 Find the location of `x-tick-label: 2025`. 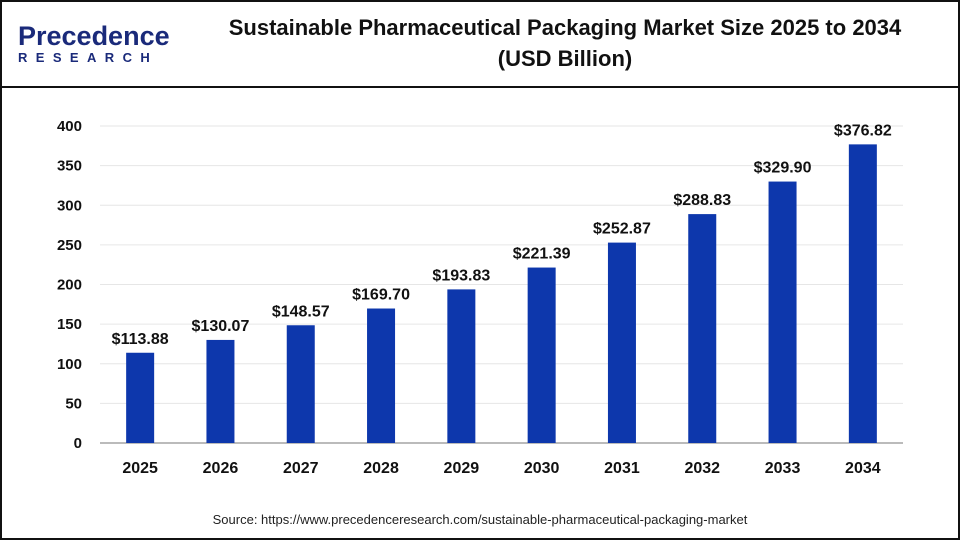

x-tick-label: 2025 is located at coordinates (140, 468).